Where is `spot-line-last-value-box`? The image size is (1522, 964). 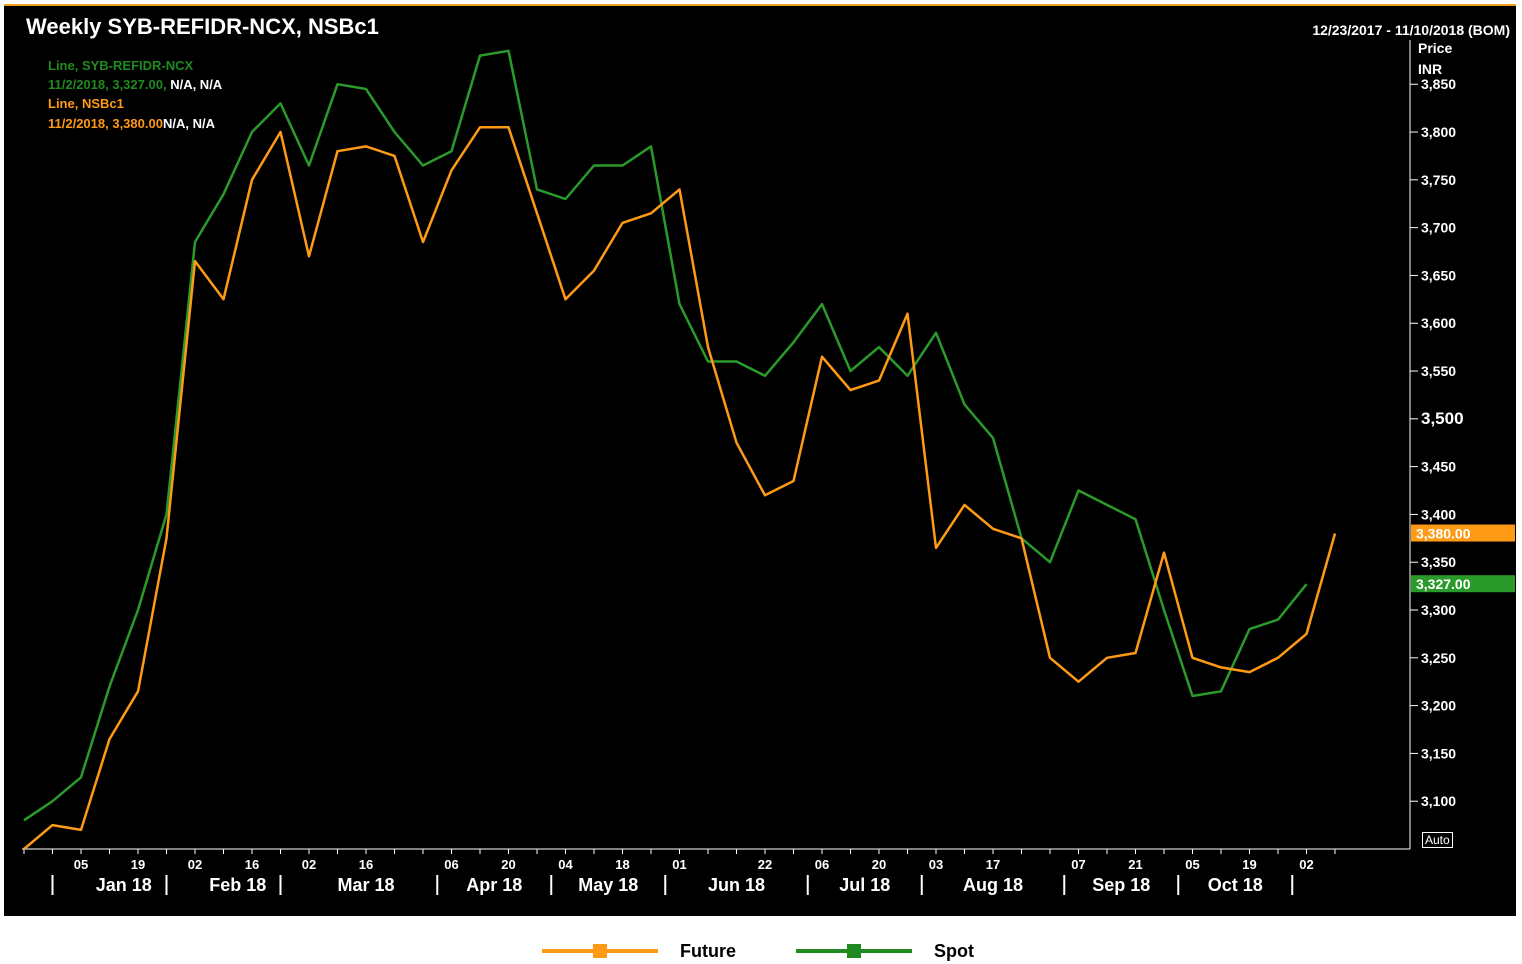
spot-line-last-value-box is located at coordinates (1463, 584).